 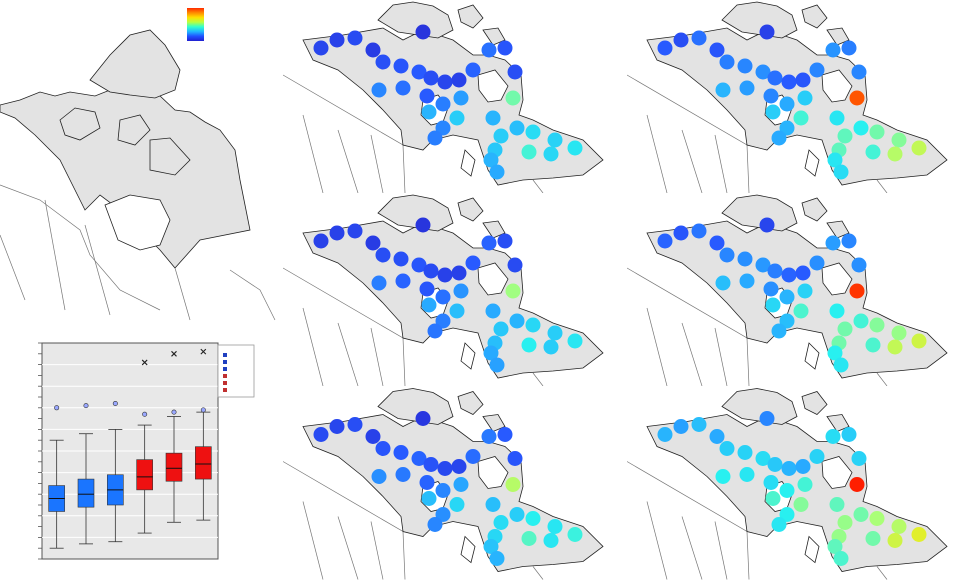 I want to click on reference-arctic-islands, so click(x=125, y=102).